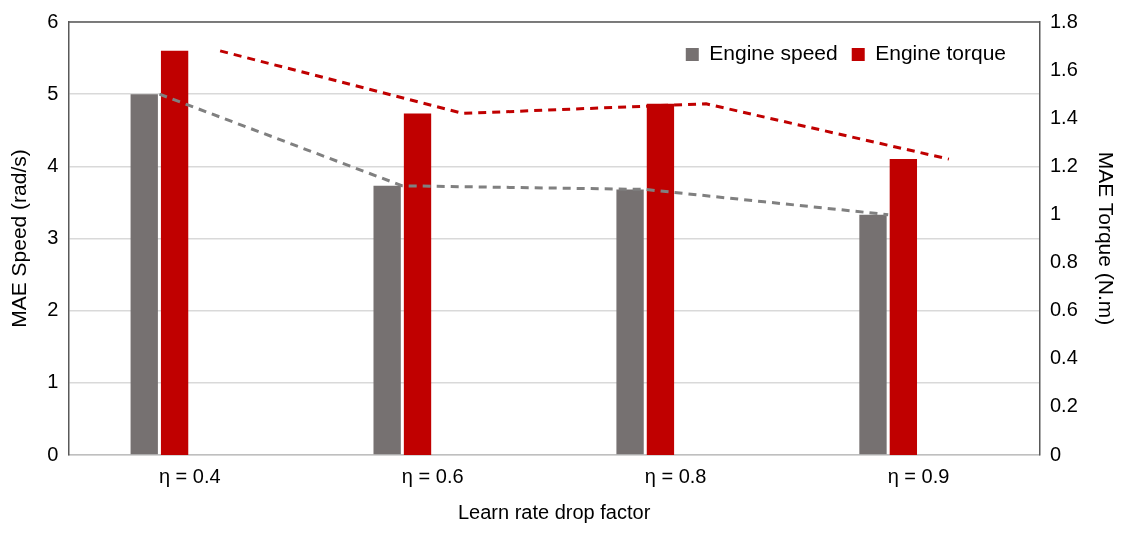  Describe the element at coordinates (53, 453) in the screenshot. I see `y-tick-label: 0` at that location.